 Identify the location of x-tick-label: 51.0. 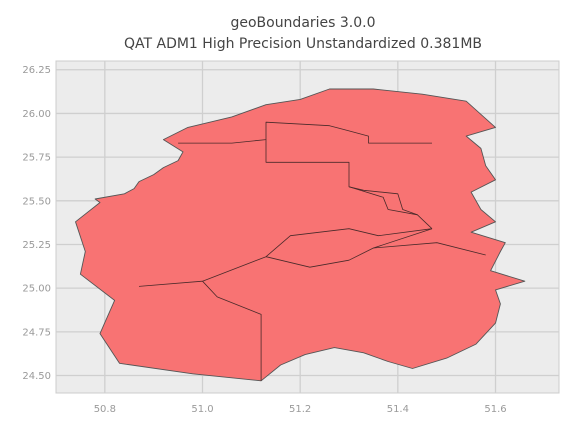
(202, 409).